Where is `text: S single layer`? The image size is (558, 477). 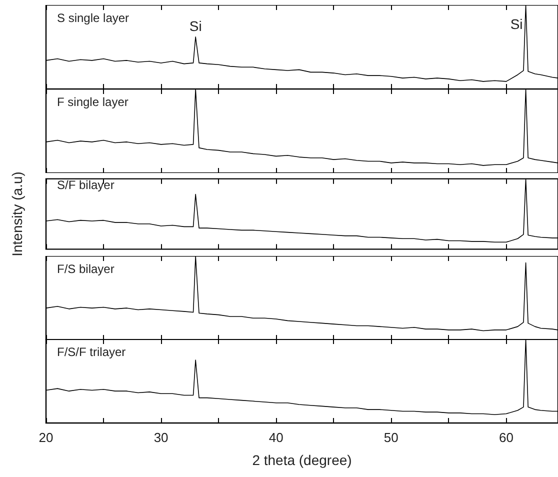
text: S single layer is located at coordinates (93, 18).